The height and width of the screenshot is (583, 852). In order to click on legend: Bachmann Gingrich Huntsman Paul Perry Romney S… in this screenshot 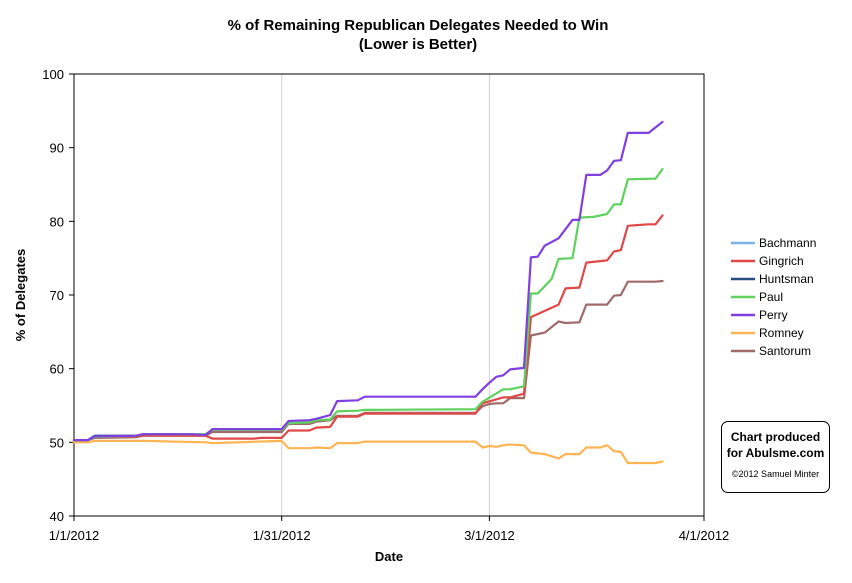, I will do `click(773, 297)`.